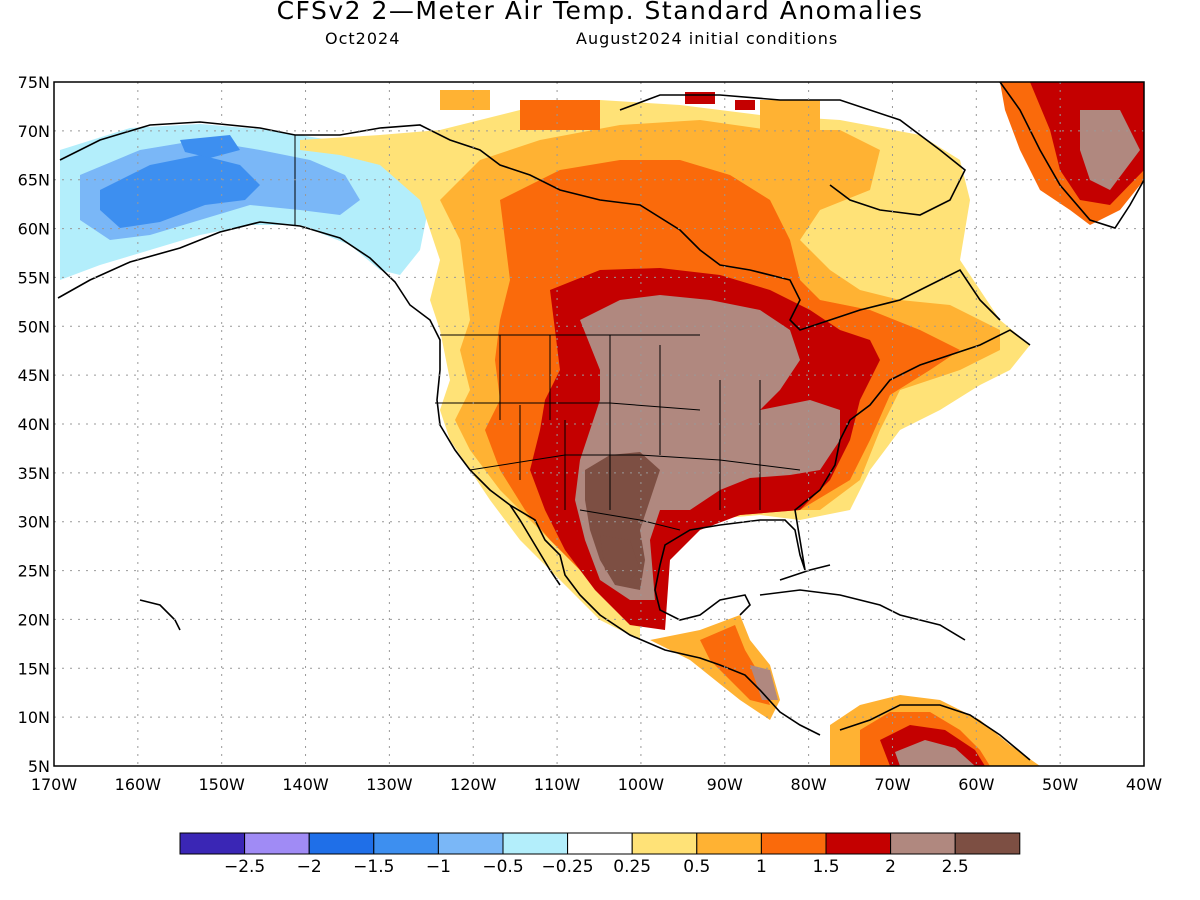 The height and width of the screenshot is (900, 1200). Describe the element at coordinates (54, 784) in the screenshot. I see `lon-tick-label: 170W` at that location.